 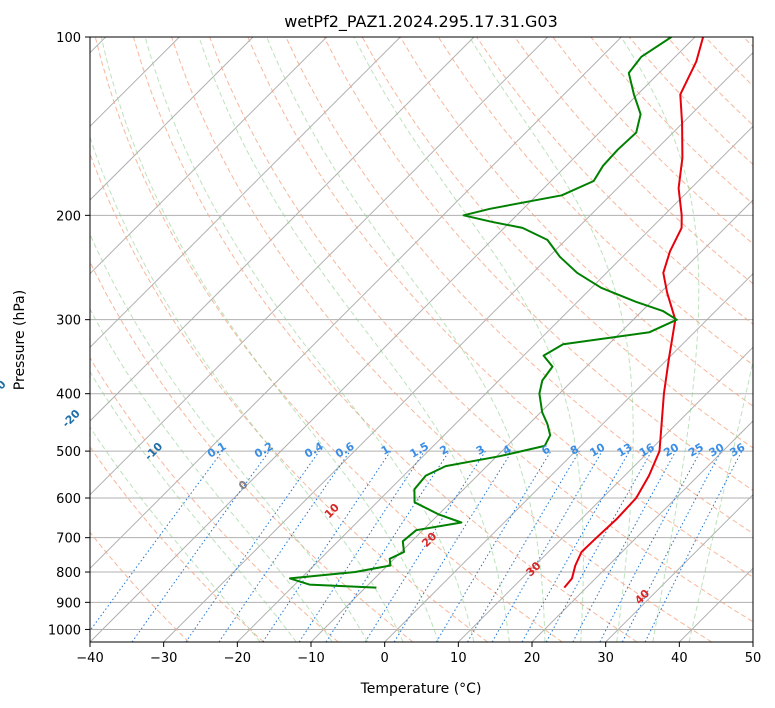 What do you see at coordinates (696, 450) in the screenshot?
I see `mixing-ratio-label: 25` at bounding box center [696, 450].